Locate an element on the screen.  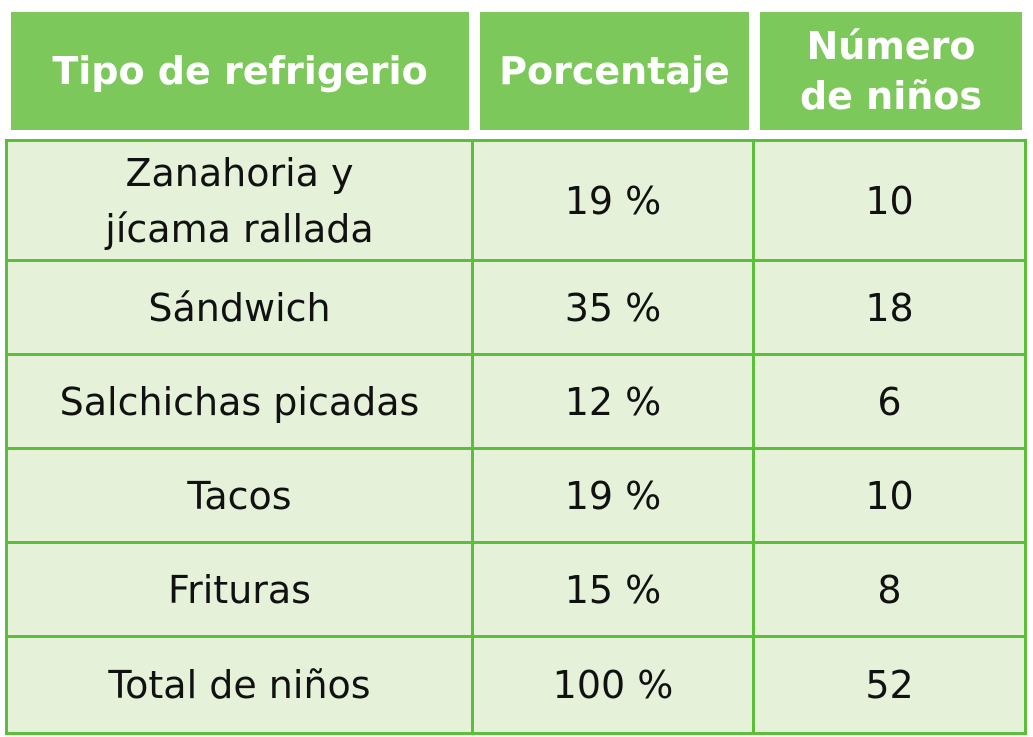
cell-text: 18 is located at coordinates (889, 307).